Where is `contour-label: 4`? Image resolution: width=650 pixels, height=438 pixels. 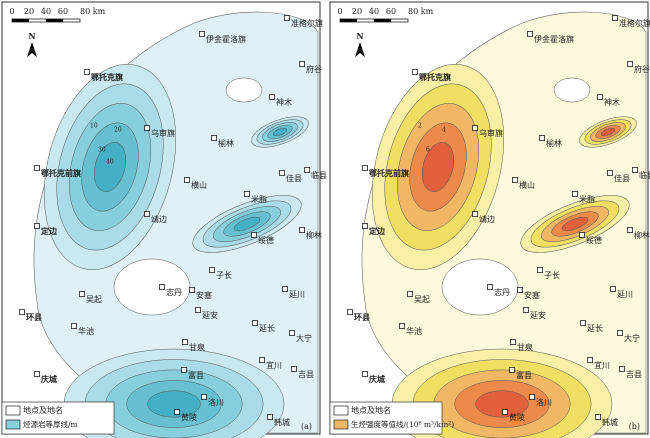 contour-label: 4 is located at coordinates (444, 130).